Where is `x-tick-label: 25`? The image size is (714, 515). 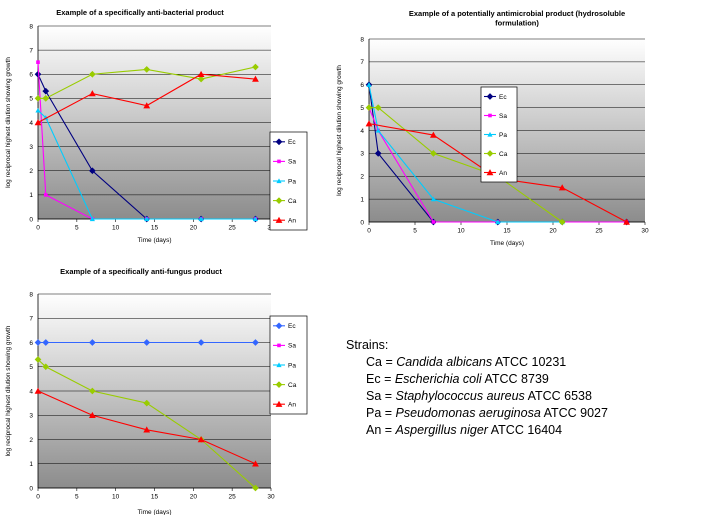 x-tick-label: 25 is located at coordinates (233, 228).